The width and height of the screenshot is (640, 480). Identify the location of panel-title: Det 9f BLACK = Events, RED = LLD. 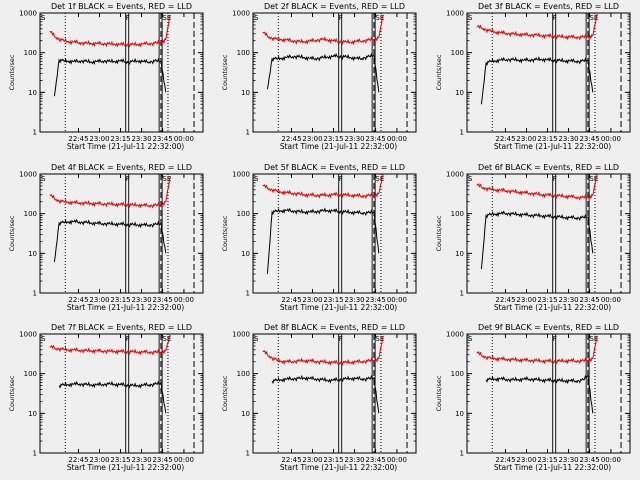
(548, 327).